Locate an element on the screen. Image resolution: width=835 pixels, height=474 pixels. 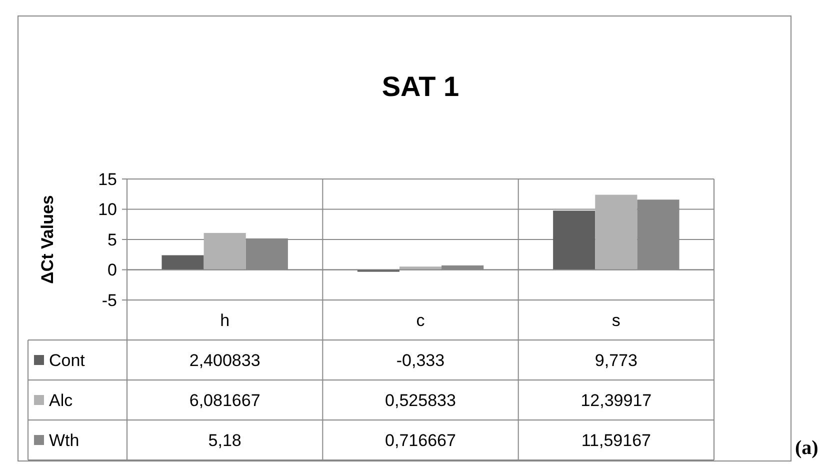
y-tick-label: 0 is located at coordinates (112, 270).